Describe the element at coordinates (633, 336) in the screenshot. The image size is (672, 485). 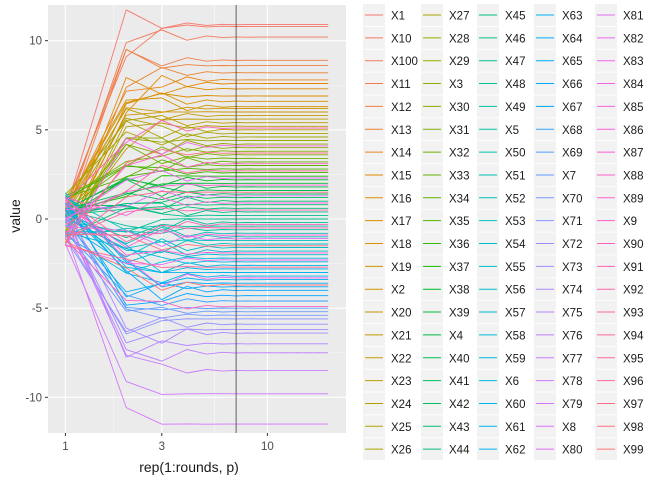
I see `legend-label: X94` at that location.